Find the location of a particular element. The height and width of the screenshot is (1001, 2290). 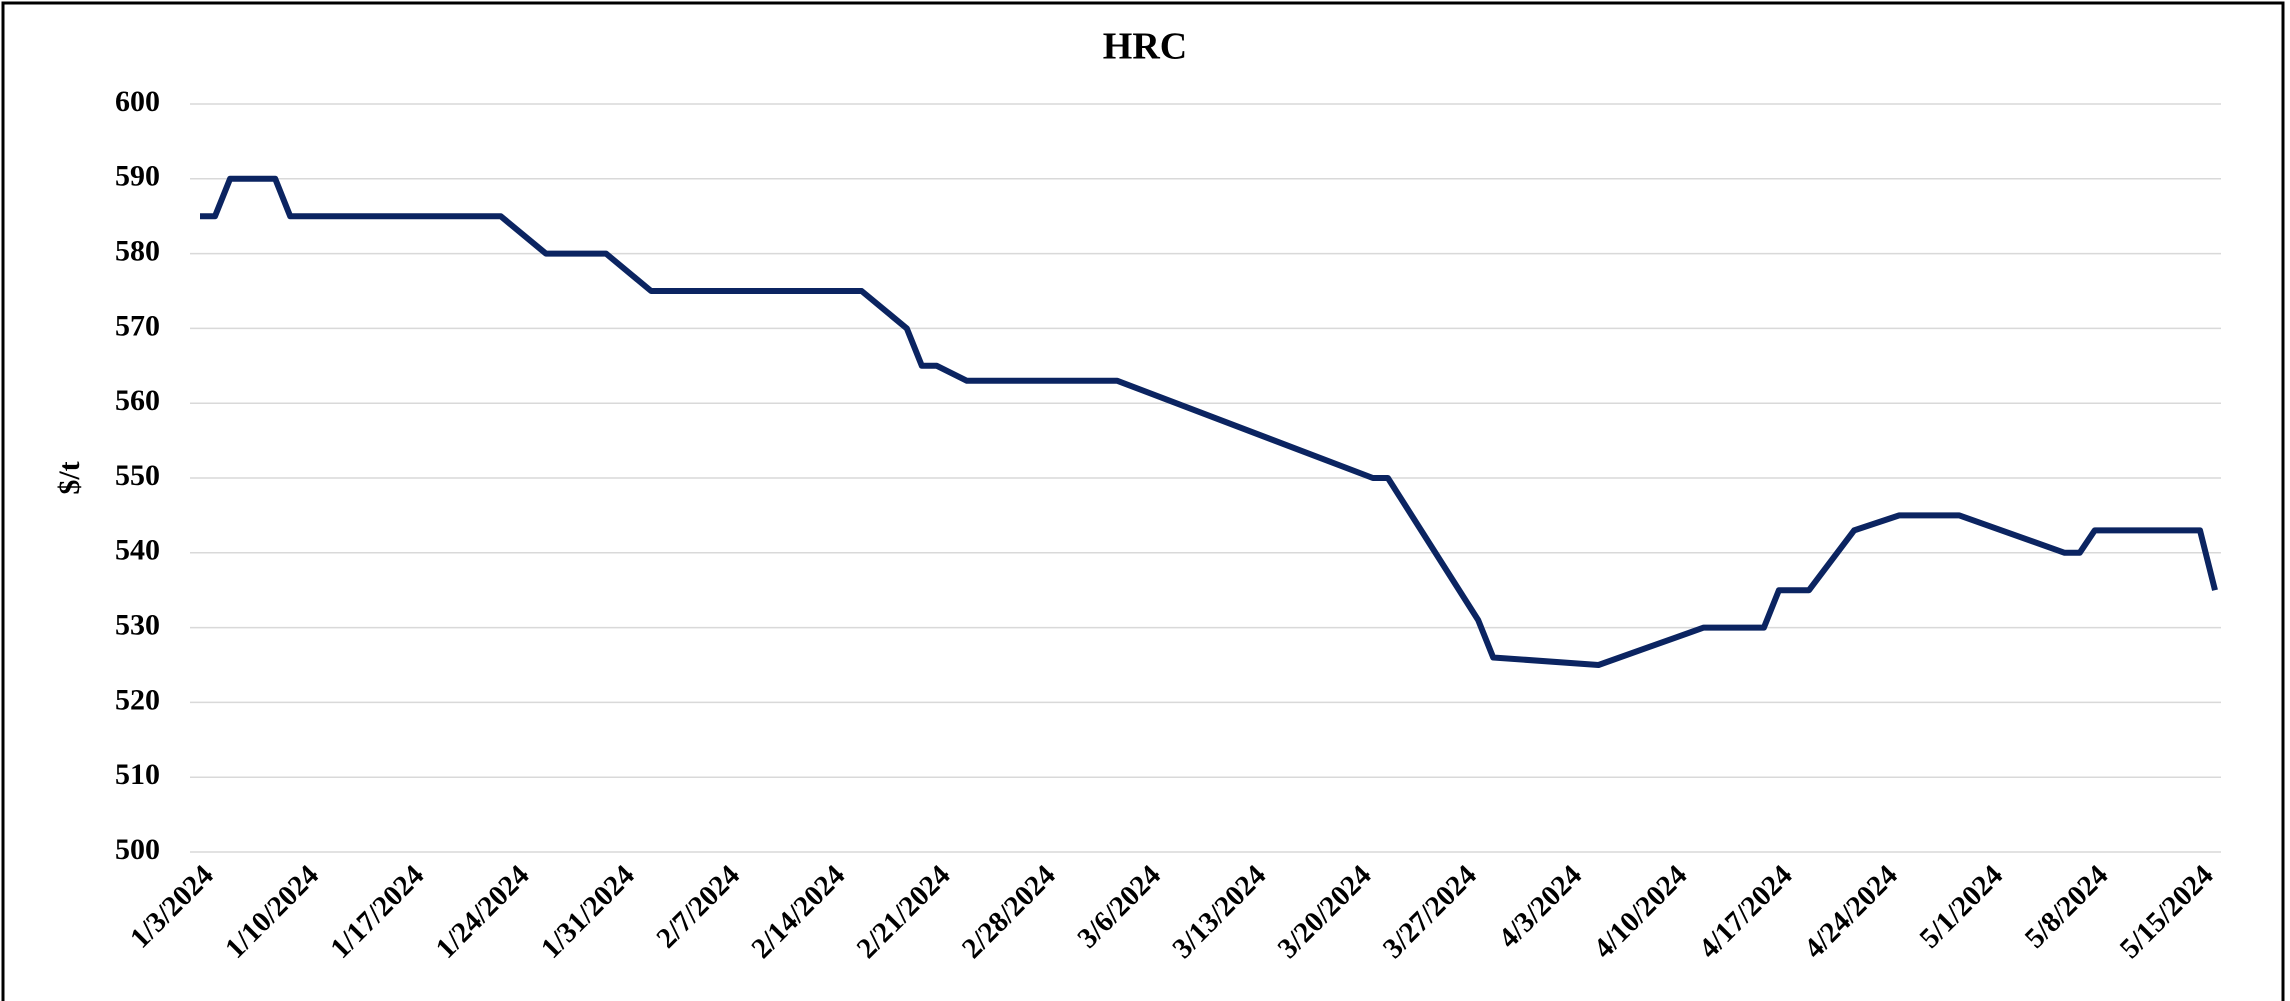

y-axis-label: $/t is located at coordinates (69, 477).